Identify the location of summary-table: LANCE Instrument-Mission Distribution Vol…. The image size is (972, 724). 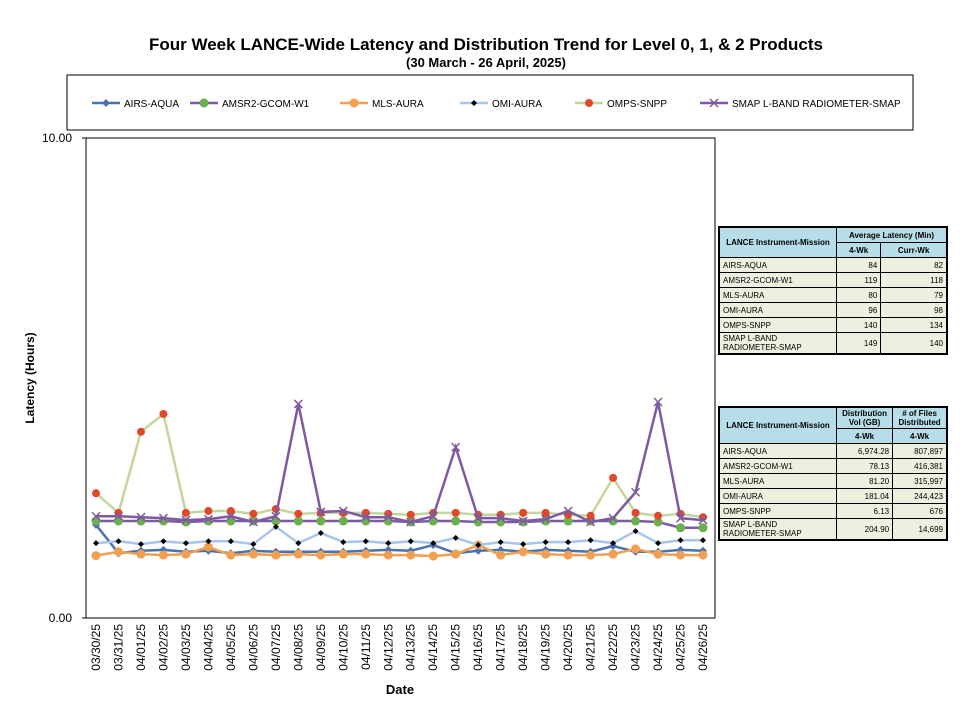
(833, 473).